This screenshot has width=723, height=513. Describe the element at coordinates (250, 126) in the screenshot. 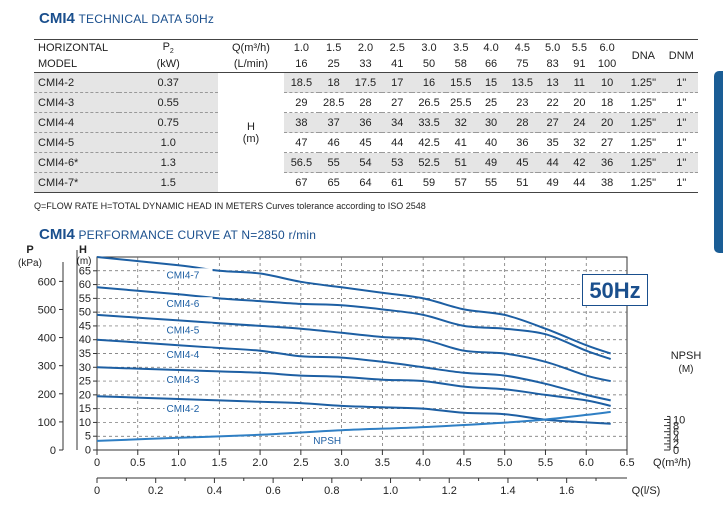

I see `h-label: H` at that location.